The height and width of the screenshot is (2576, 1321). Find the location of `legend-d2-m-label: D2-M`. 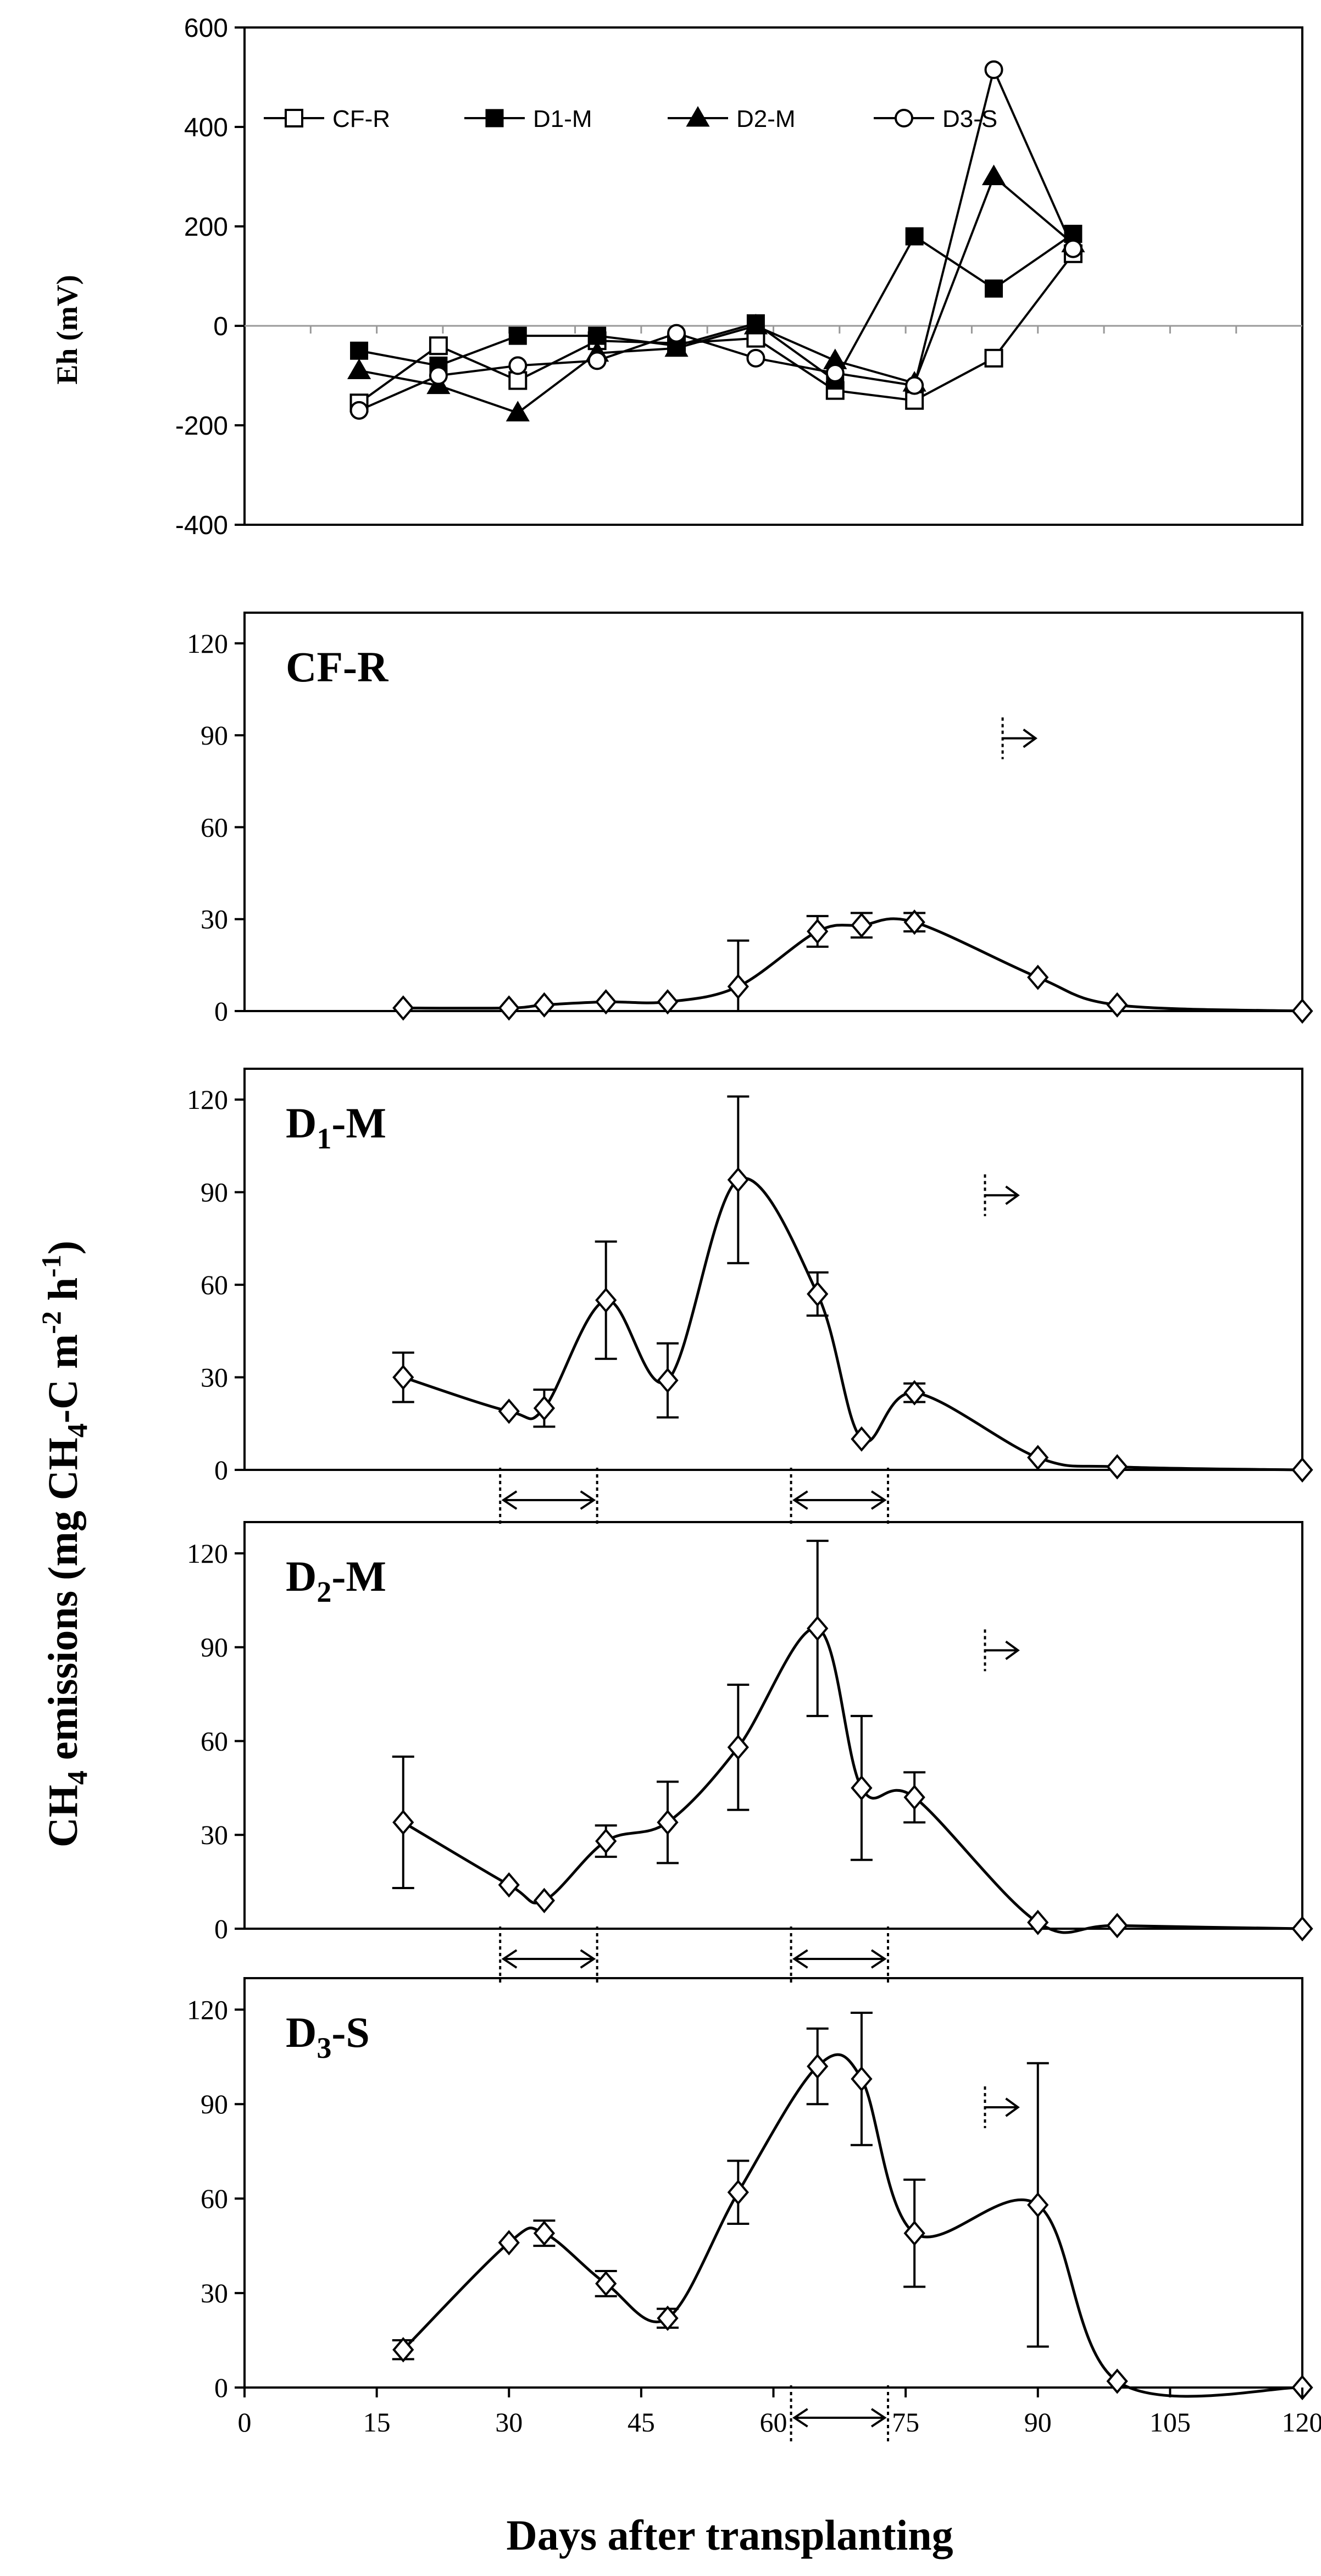

legend-d2-m-label: D2-M is located at coordinates (766, 119).